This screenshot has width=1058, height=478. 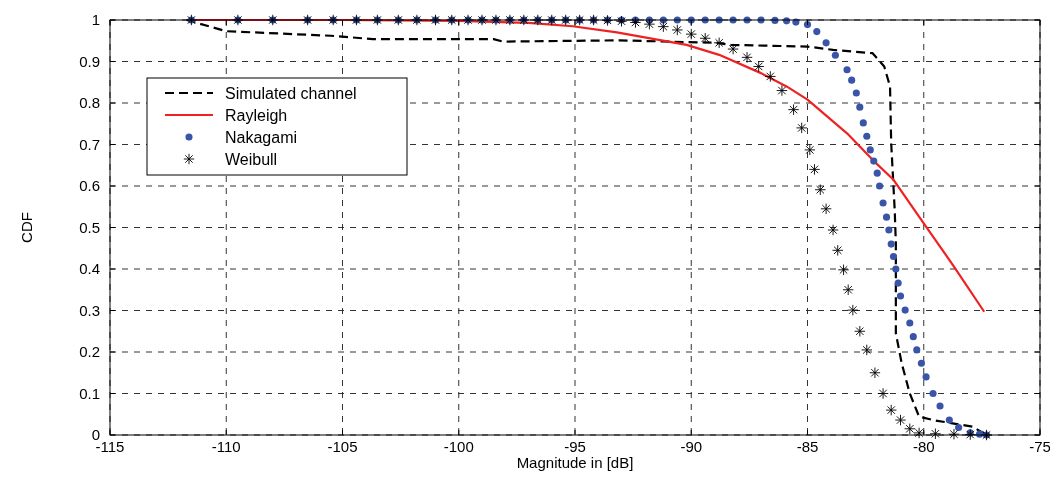 I want to click on y-tick-label: 0.1, so click(x=89, y=393).